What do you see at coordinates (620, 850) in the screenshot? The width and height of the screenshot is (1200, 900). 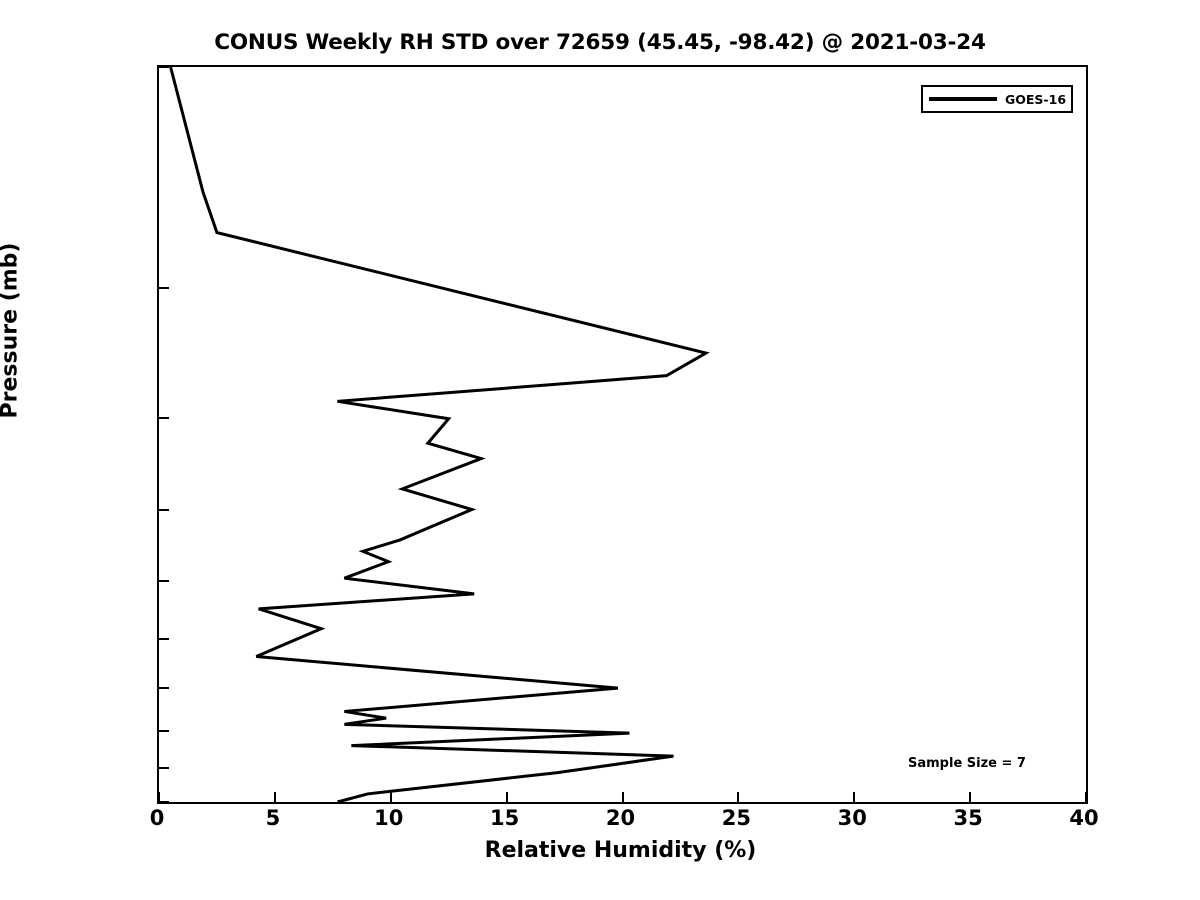 I see `x-axis-label: Relative Humidity (%)` at bounding box center [620, 850].